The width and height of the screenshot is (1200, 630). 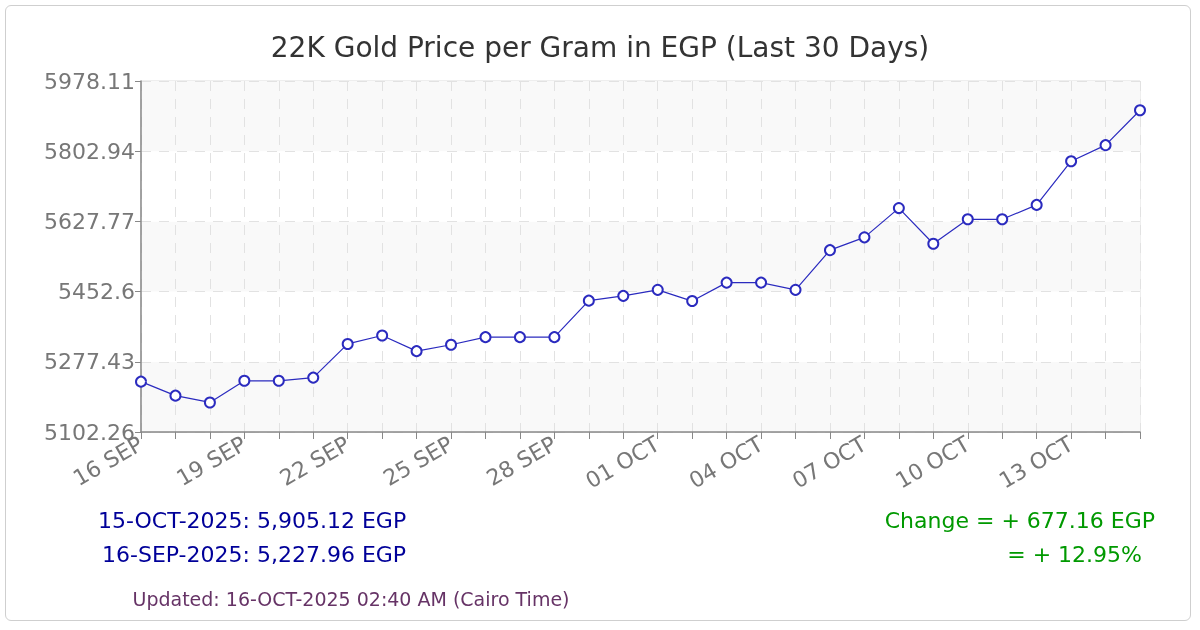 What do you see at coordinates (96, 292) in the screenshot?
I see `y-tick-label: 5452.6` at bounding box center [96, 292].